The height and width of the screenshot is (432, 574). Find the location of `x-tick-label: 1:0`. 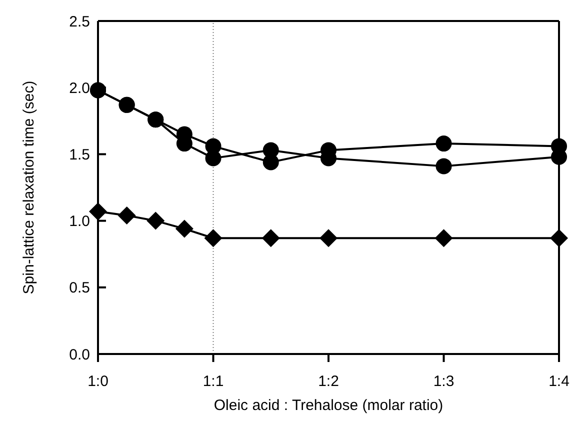

x-tick-label: 1:0 is located at coordinates (98, 381).